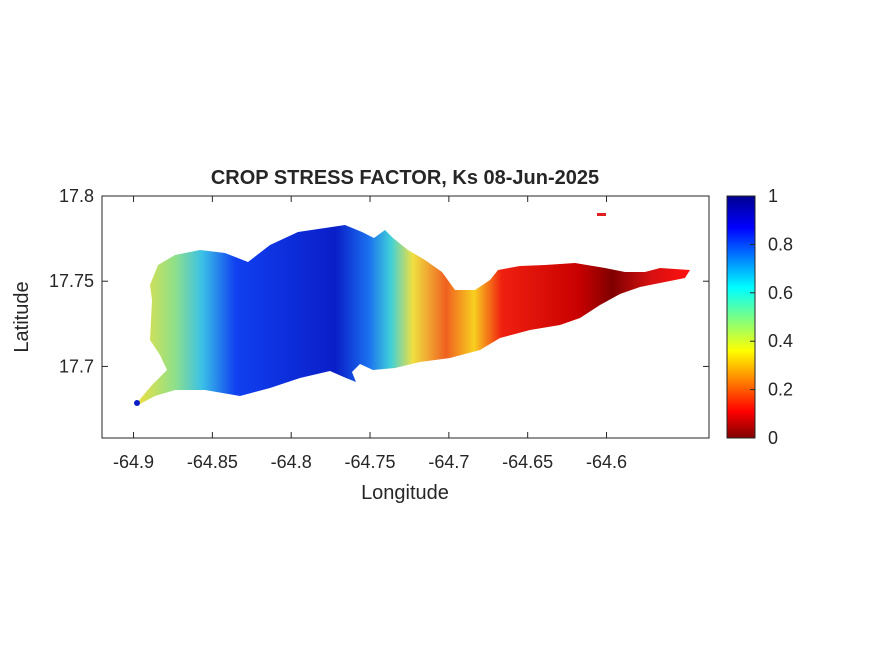  I want to click on colorbar, so click(741, 317).